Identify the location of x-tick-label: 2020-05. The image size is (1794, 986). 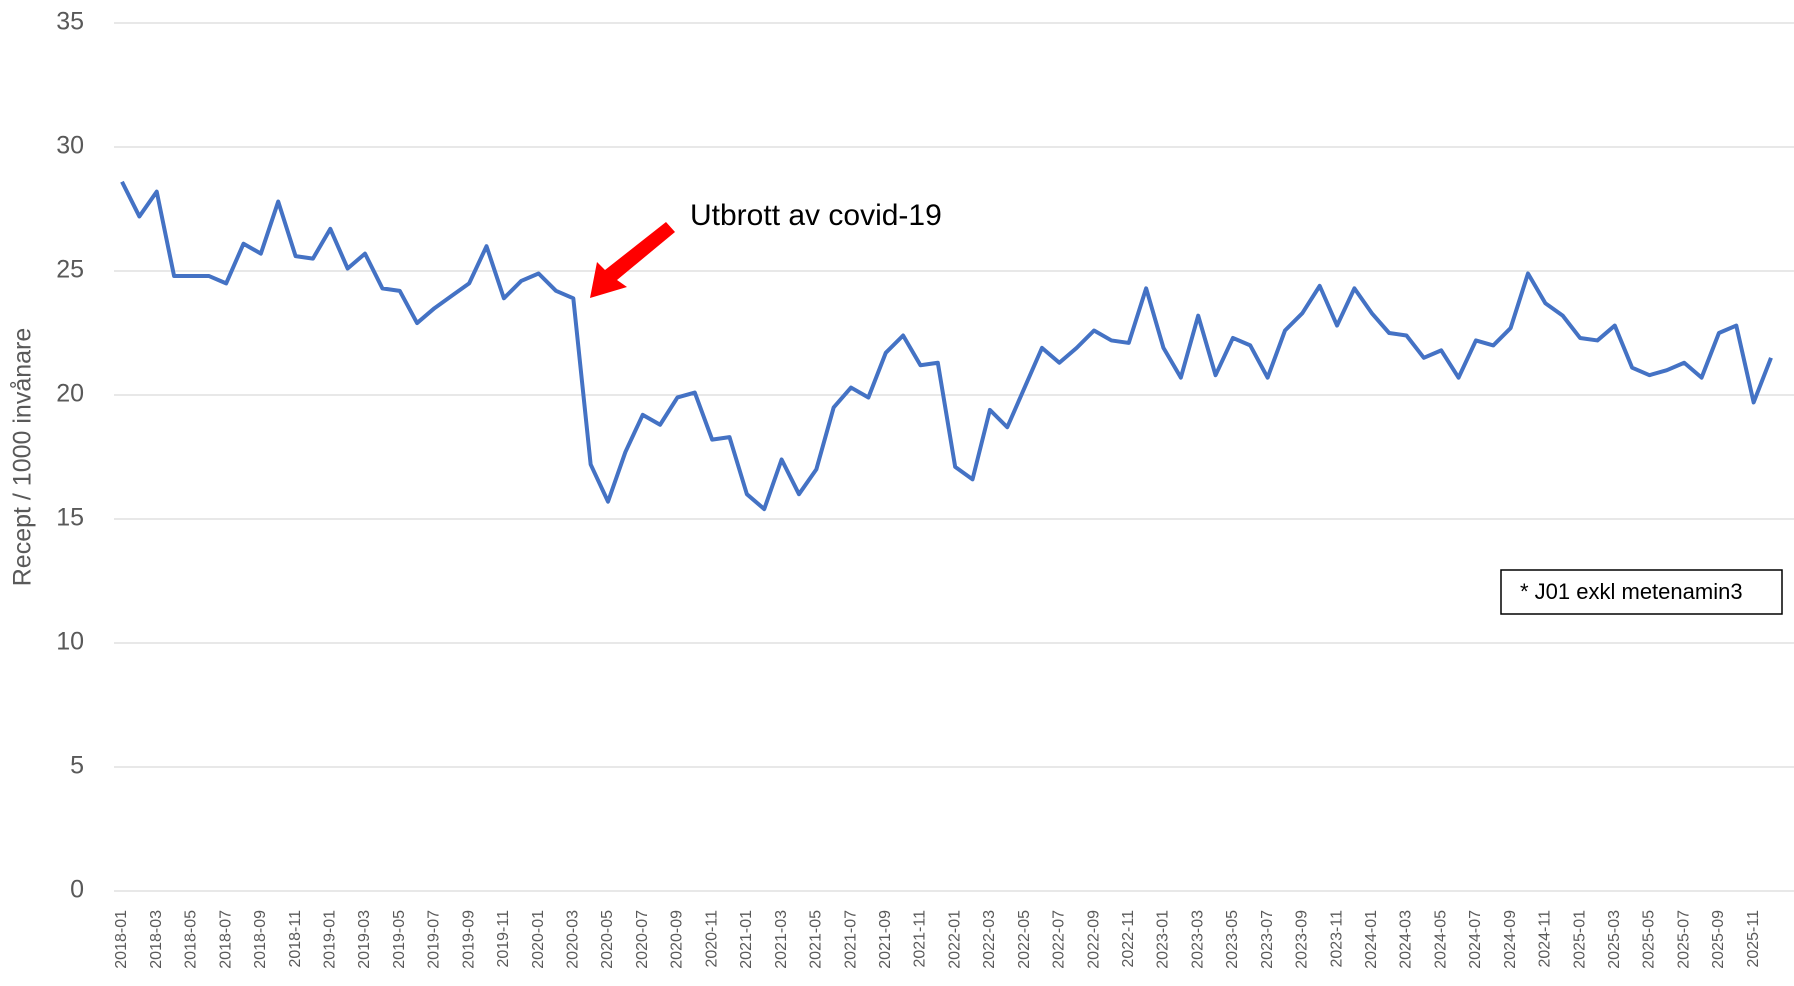
(607, 939).